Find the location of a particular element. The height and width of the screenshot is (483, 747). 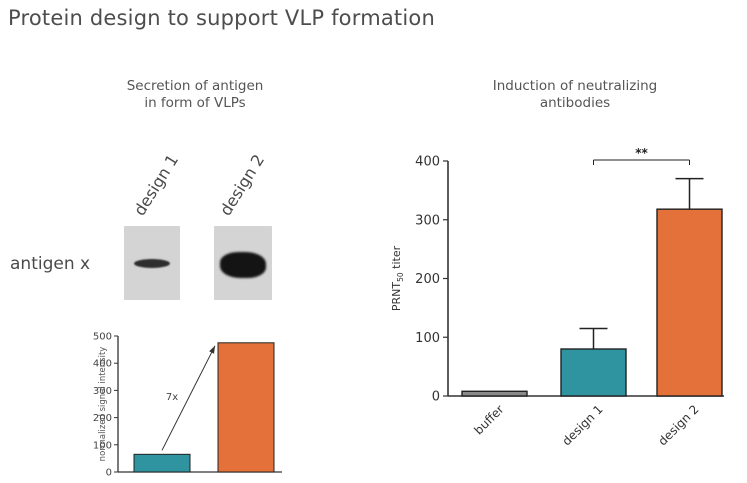

right-subtitle-line: Induction of neutralizing is located at coordinates (575, 86).